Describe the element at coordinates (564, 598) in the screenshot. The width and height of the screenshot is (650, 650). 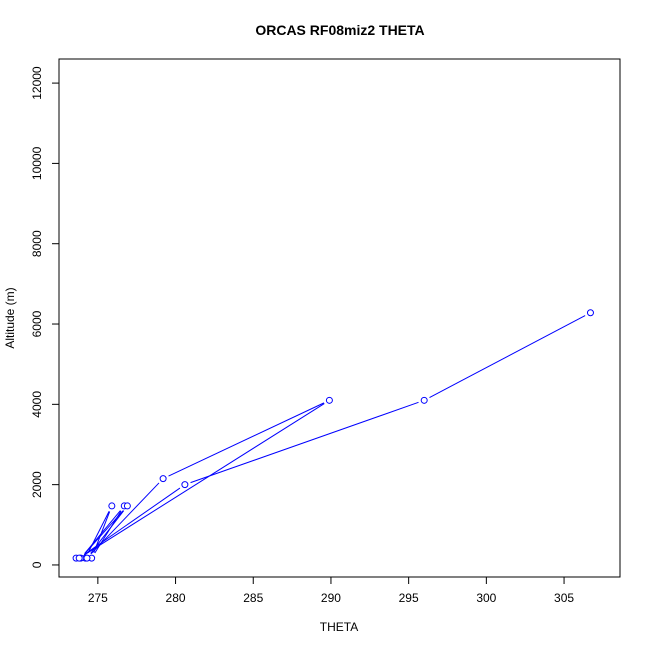
I see `x-tick-label: 305` at that location.